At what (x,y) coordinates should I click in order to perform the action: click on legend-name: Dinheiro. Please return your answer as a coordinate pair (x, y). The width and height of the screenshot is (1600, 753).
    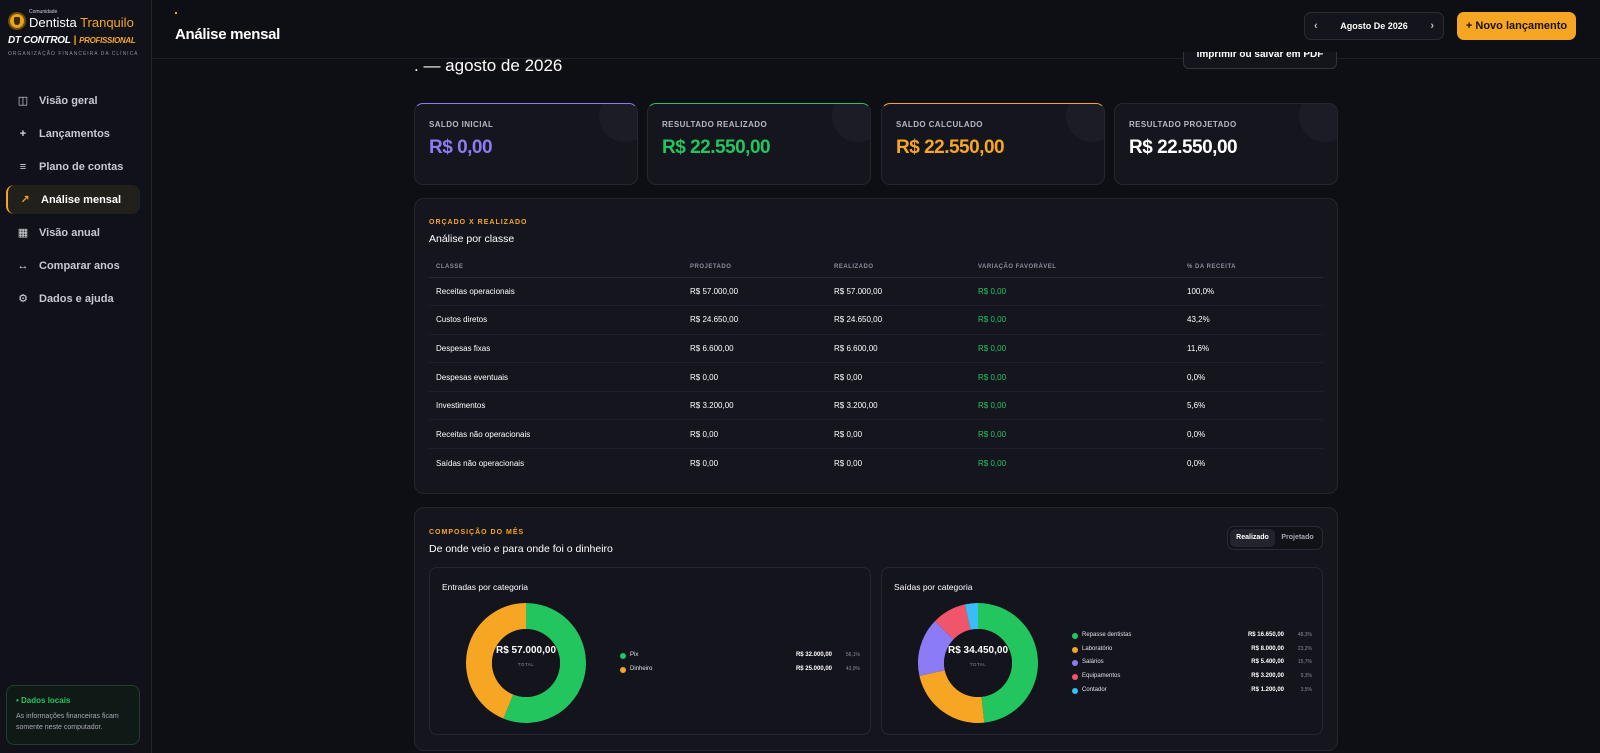
    Looking at the image, I should click on (641, 668).